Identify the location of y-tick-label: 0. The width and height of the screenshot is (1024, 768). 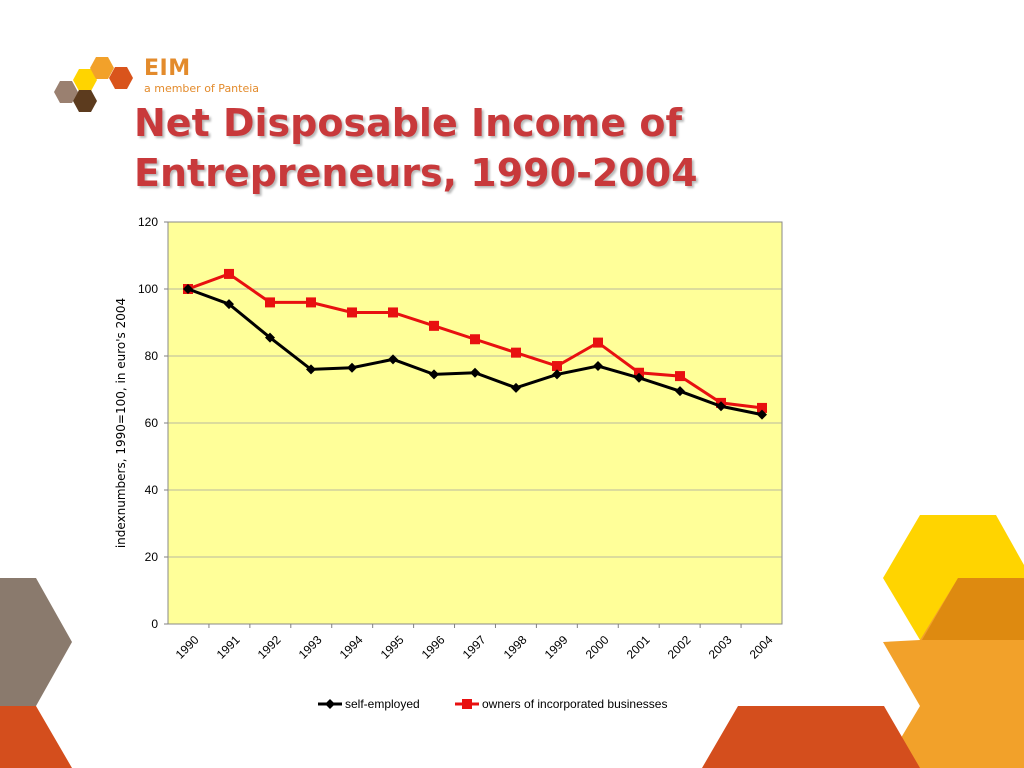
(154, 624).